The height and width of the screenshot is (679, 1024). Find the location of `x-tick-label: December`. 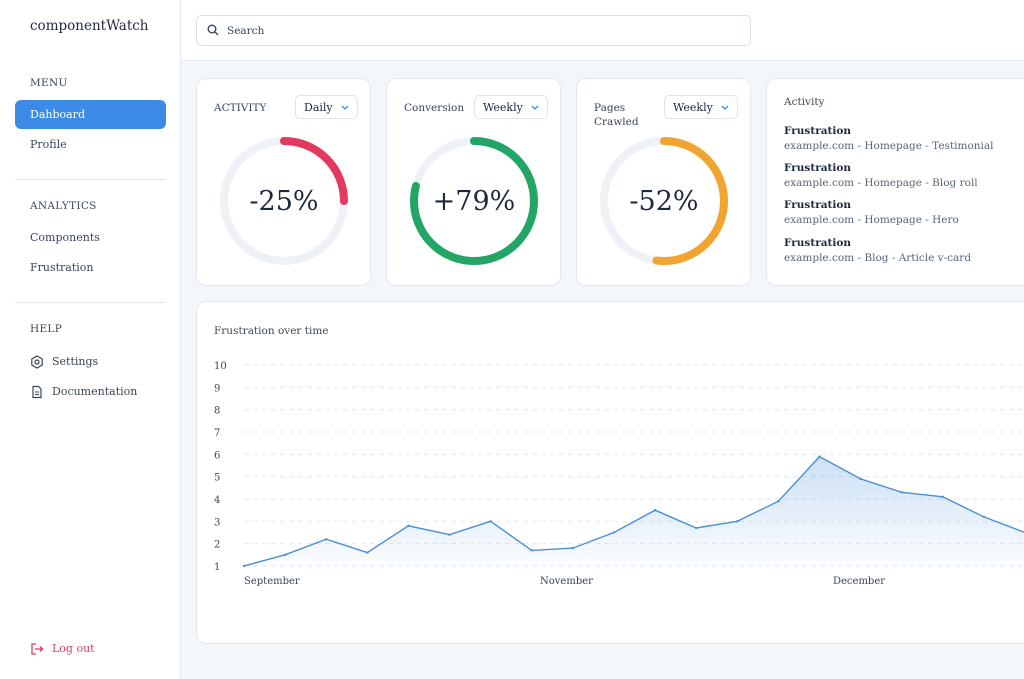

x-tick-label: December is located at coordinates (859, 581).